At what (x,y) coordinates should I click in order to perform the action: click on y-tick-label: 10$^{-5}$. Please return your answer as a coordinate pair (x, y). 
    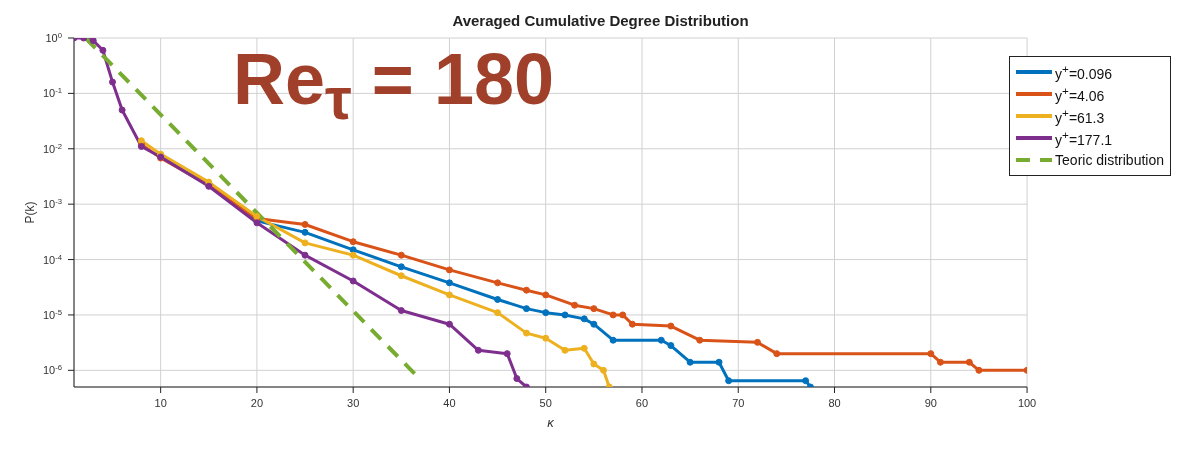
    Looking at the image, I should click on (52, 314).